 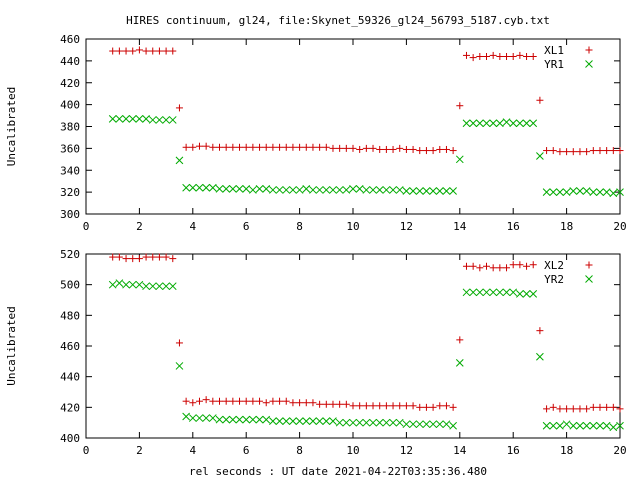 I want to click on x-tick-label: 2, so click(x=139, y=226).